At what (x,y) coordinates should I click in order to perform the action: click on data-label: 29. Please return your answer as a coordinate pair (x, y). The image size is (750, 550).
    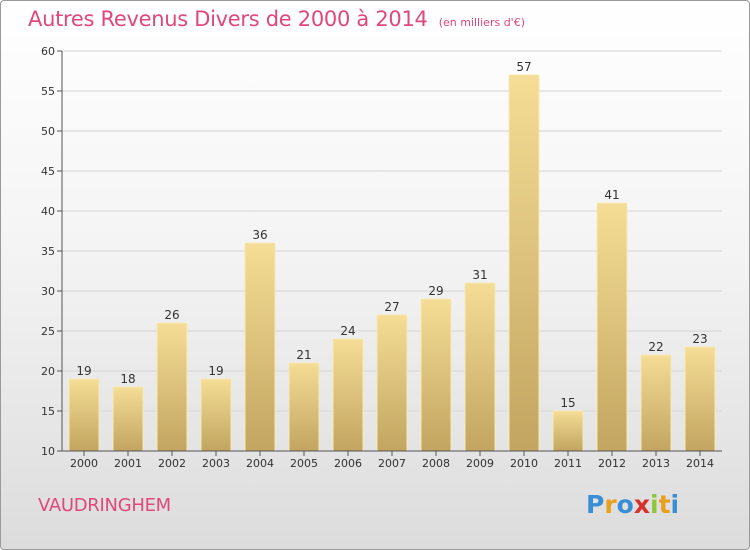
    Looking at the image, I should click on (435, 291).